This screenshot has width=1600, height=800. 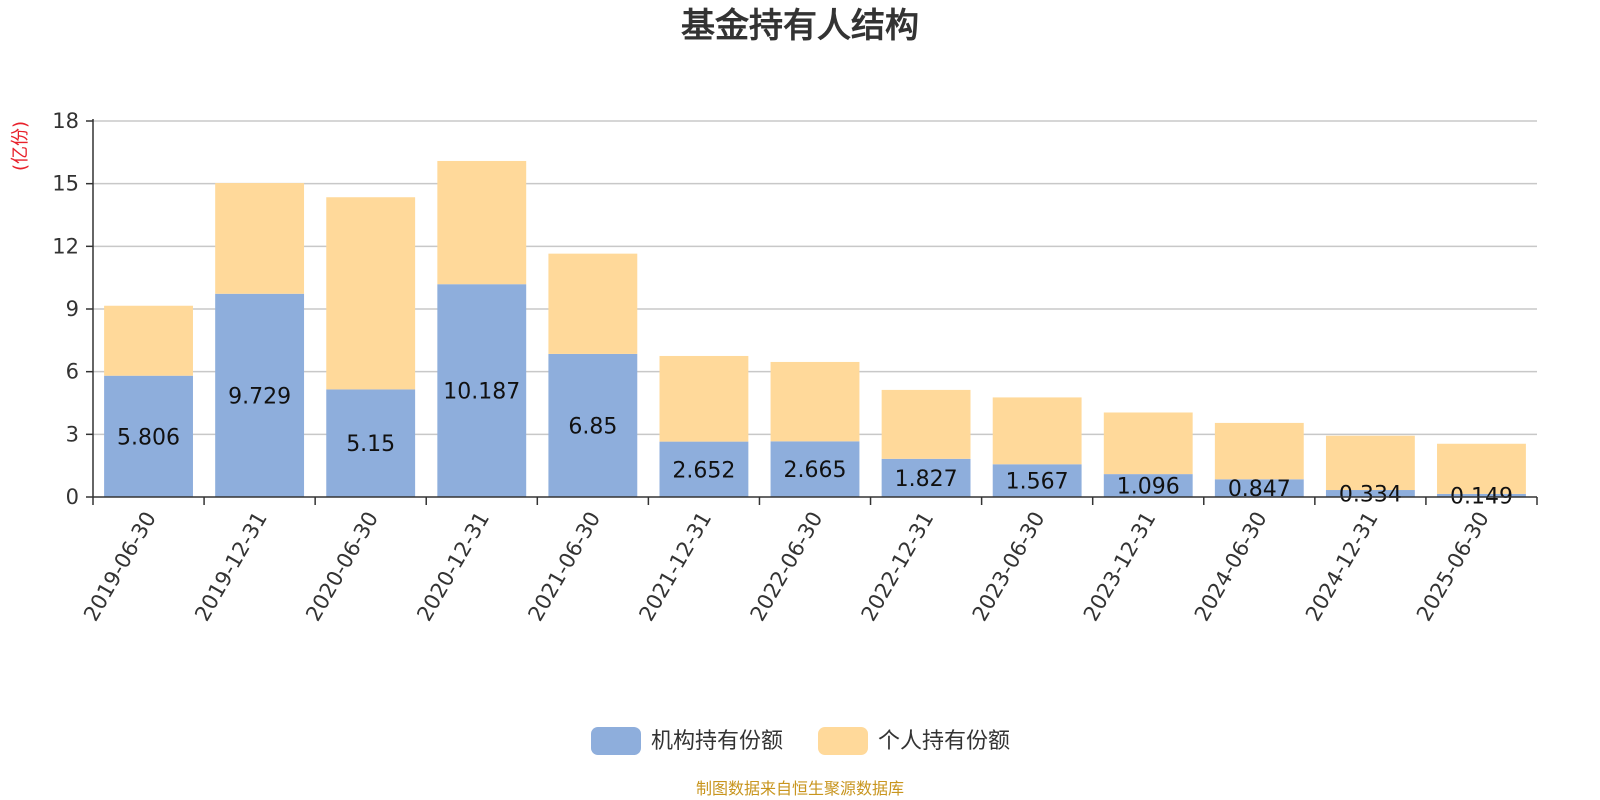 What do you see at coordinates (1453, 567) in the screenshot?
I see `x-tick-label: 2025-06-30` at bounding box center [1453, 567].